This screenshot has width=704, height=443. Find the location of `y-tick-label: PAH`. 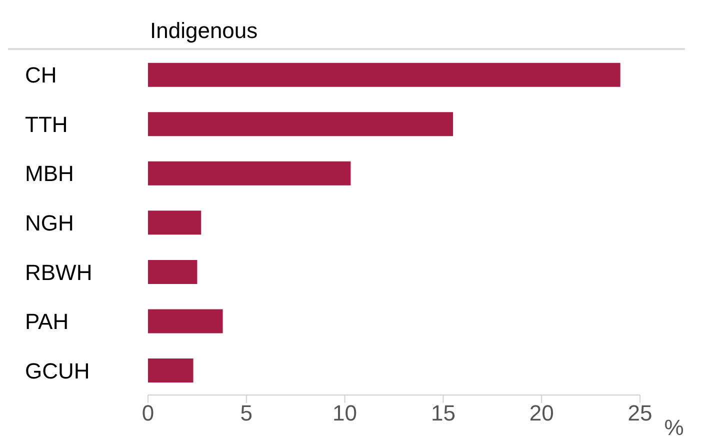

y-tick-label: PAH is located at coordinates (47, 321).